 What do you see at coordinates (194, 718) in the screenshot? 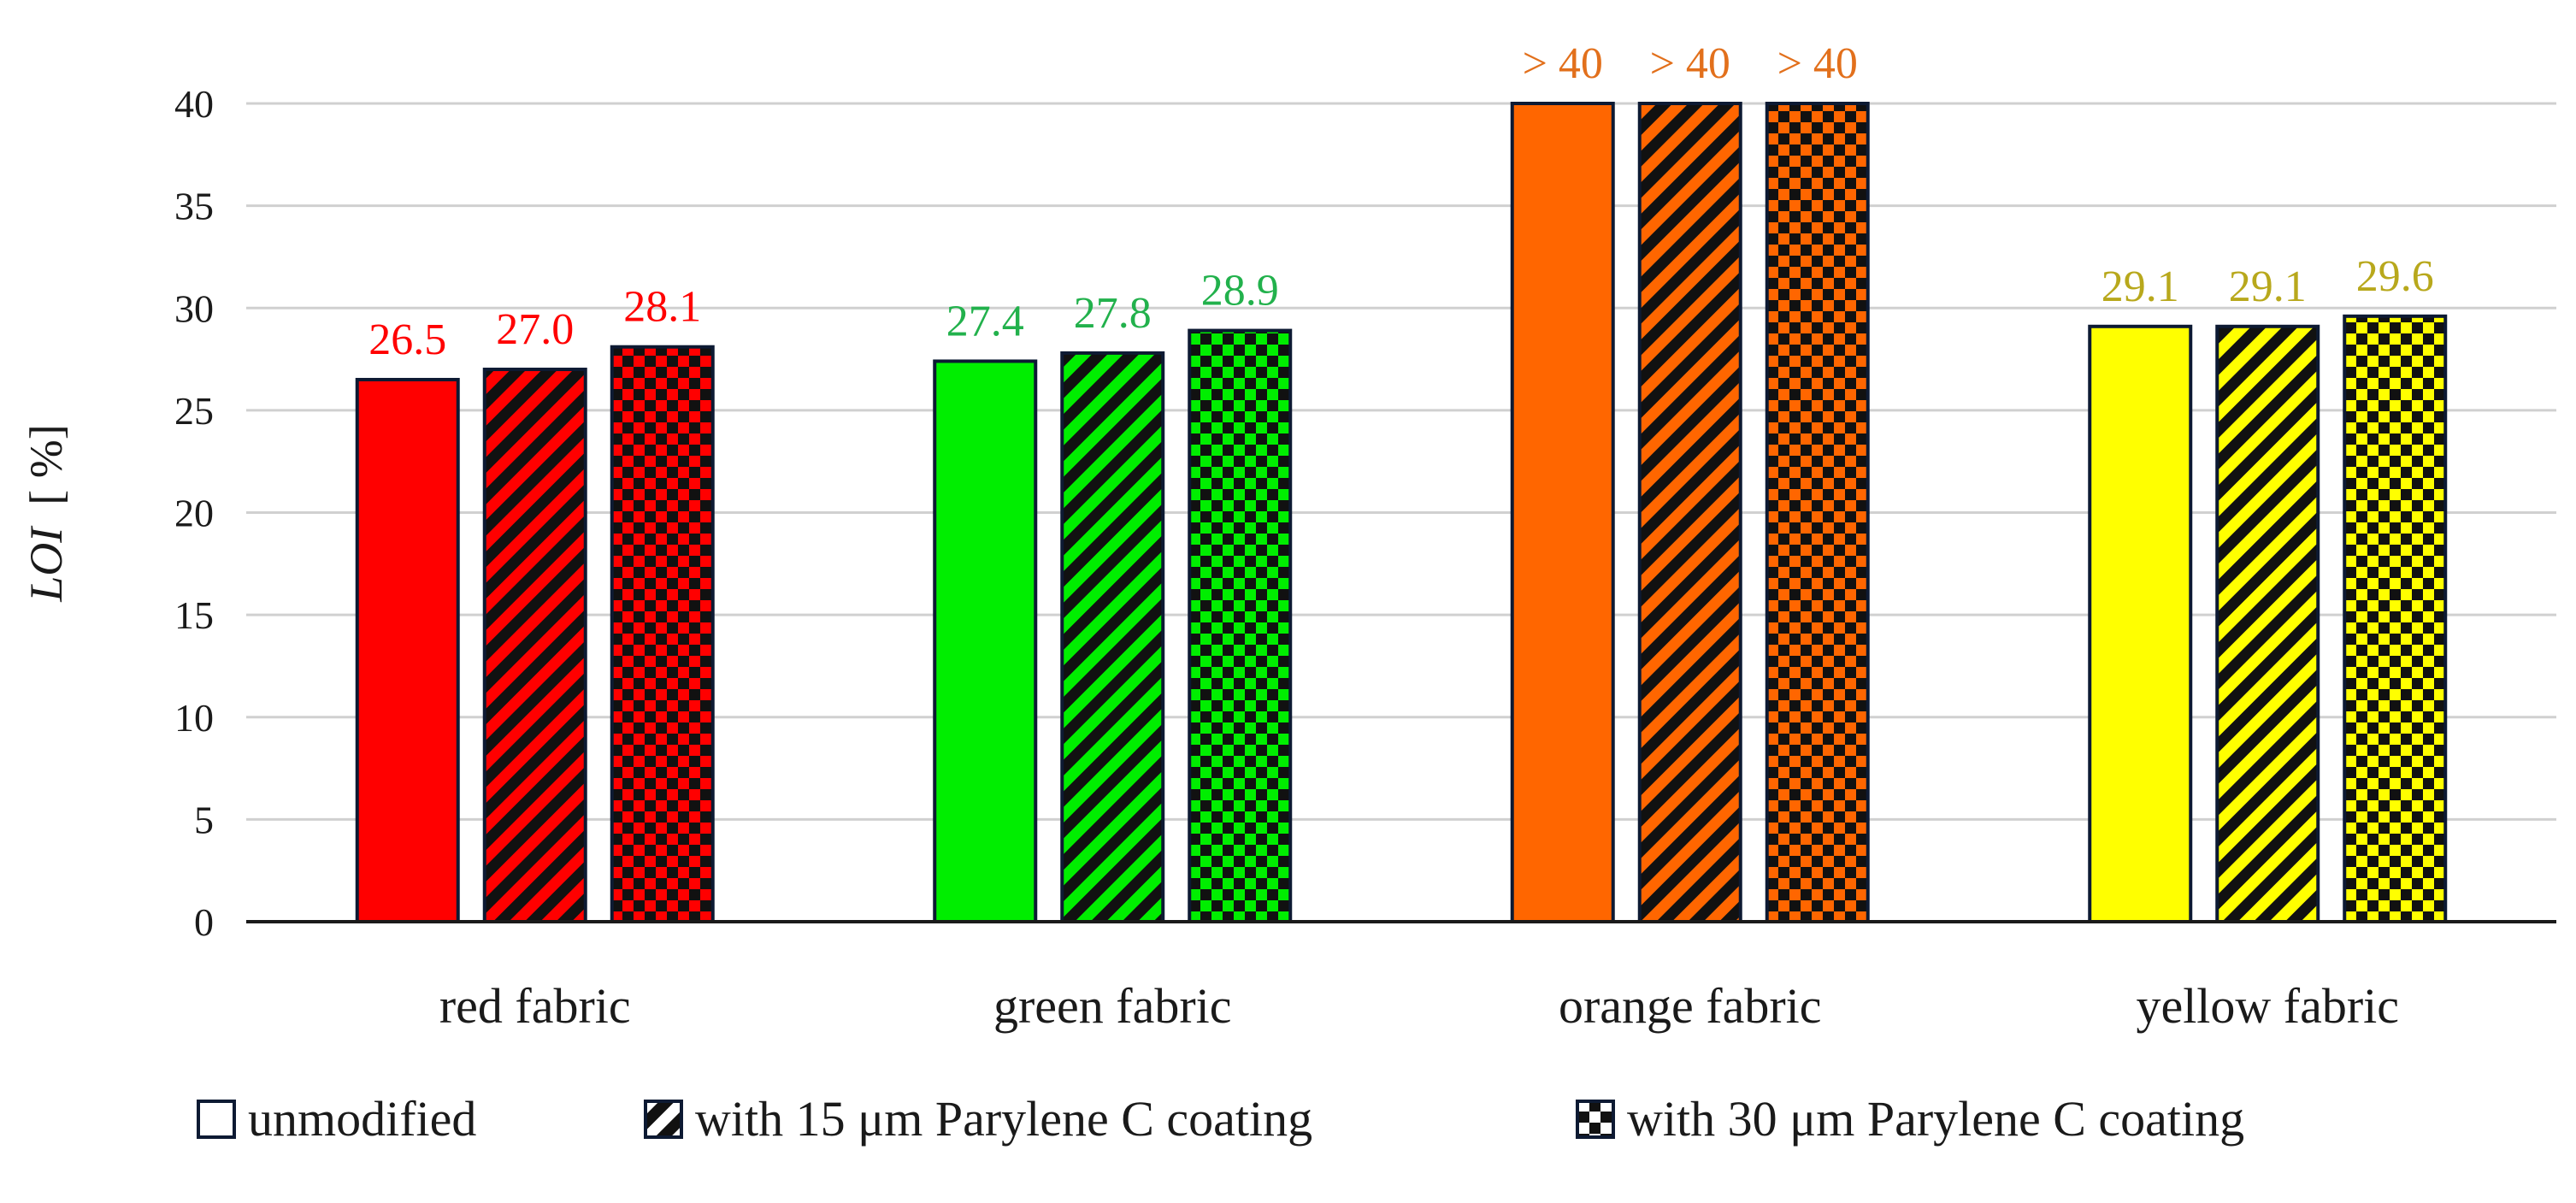
I see `y-tick-label: 10` at bounding box center [194, 718].